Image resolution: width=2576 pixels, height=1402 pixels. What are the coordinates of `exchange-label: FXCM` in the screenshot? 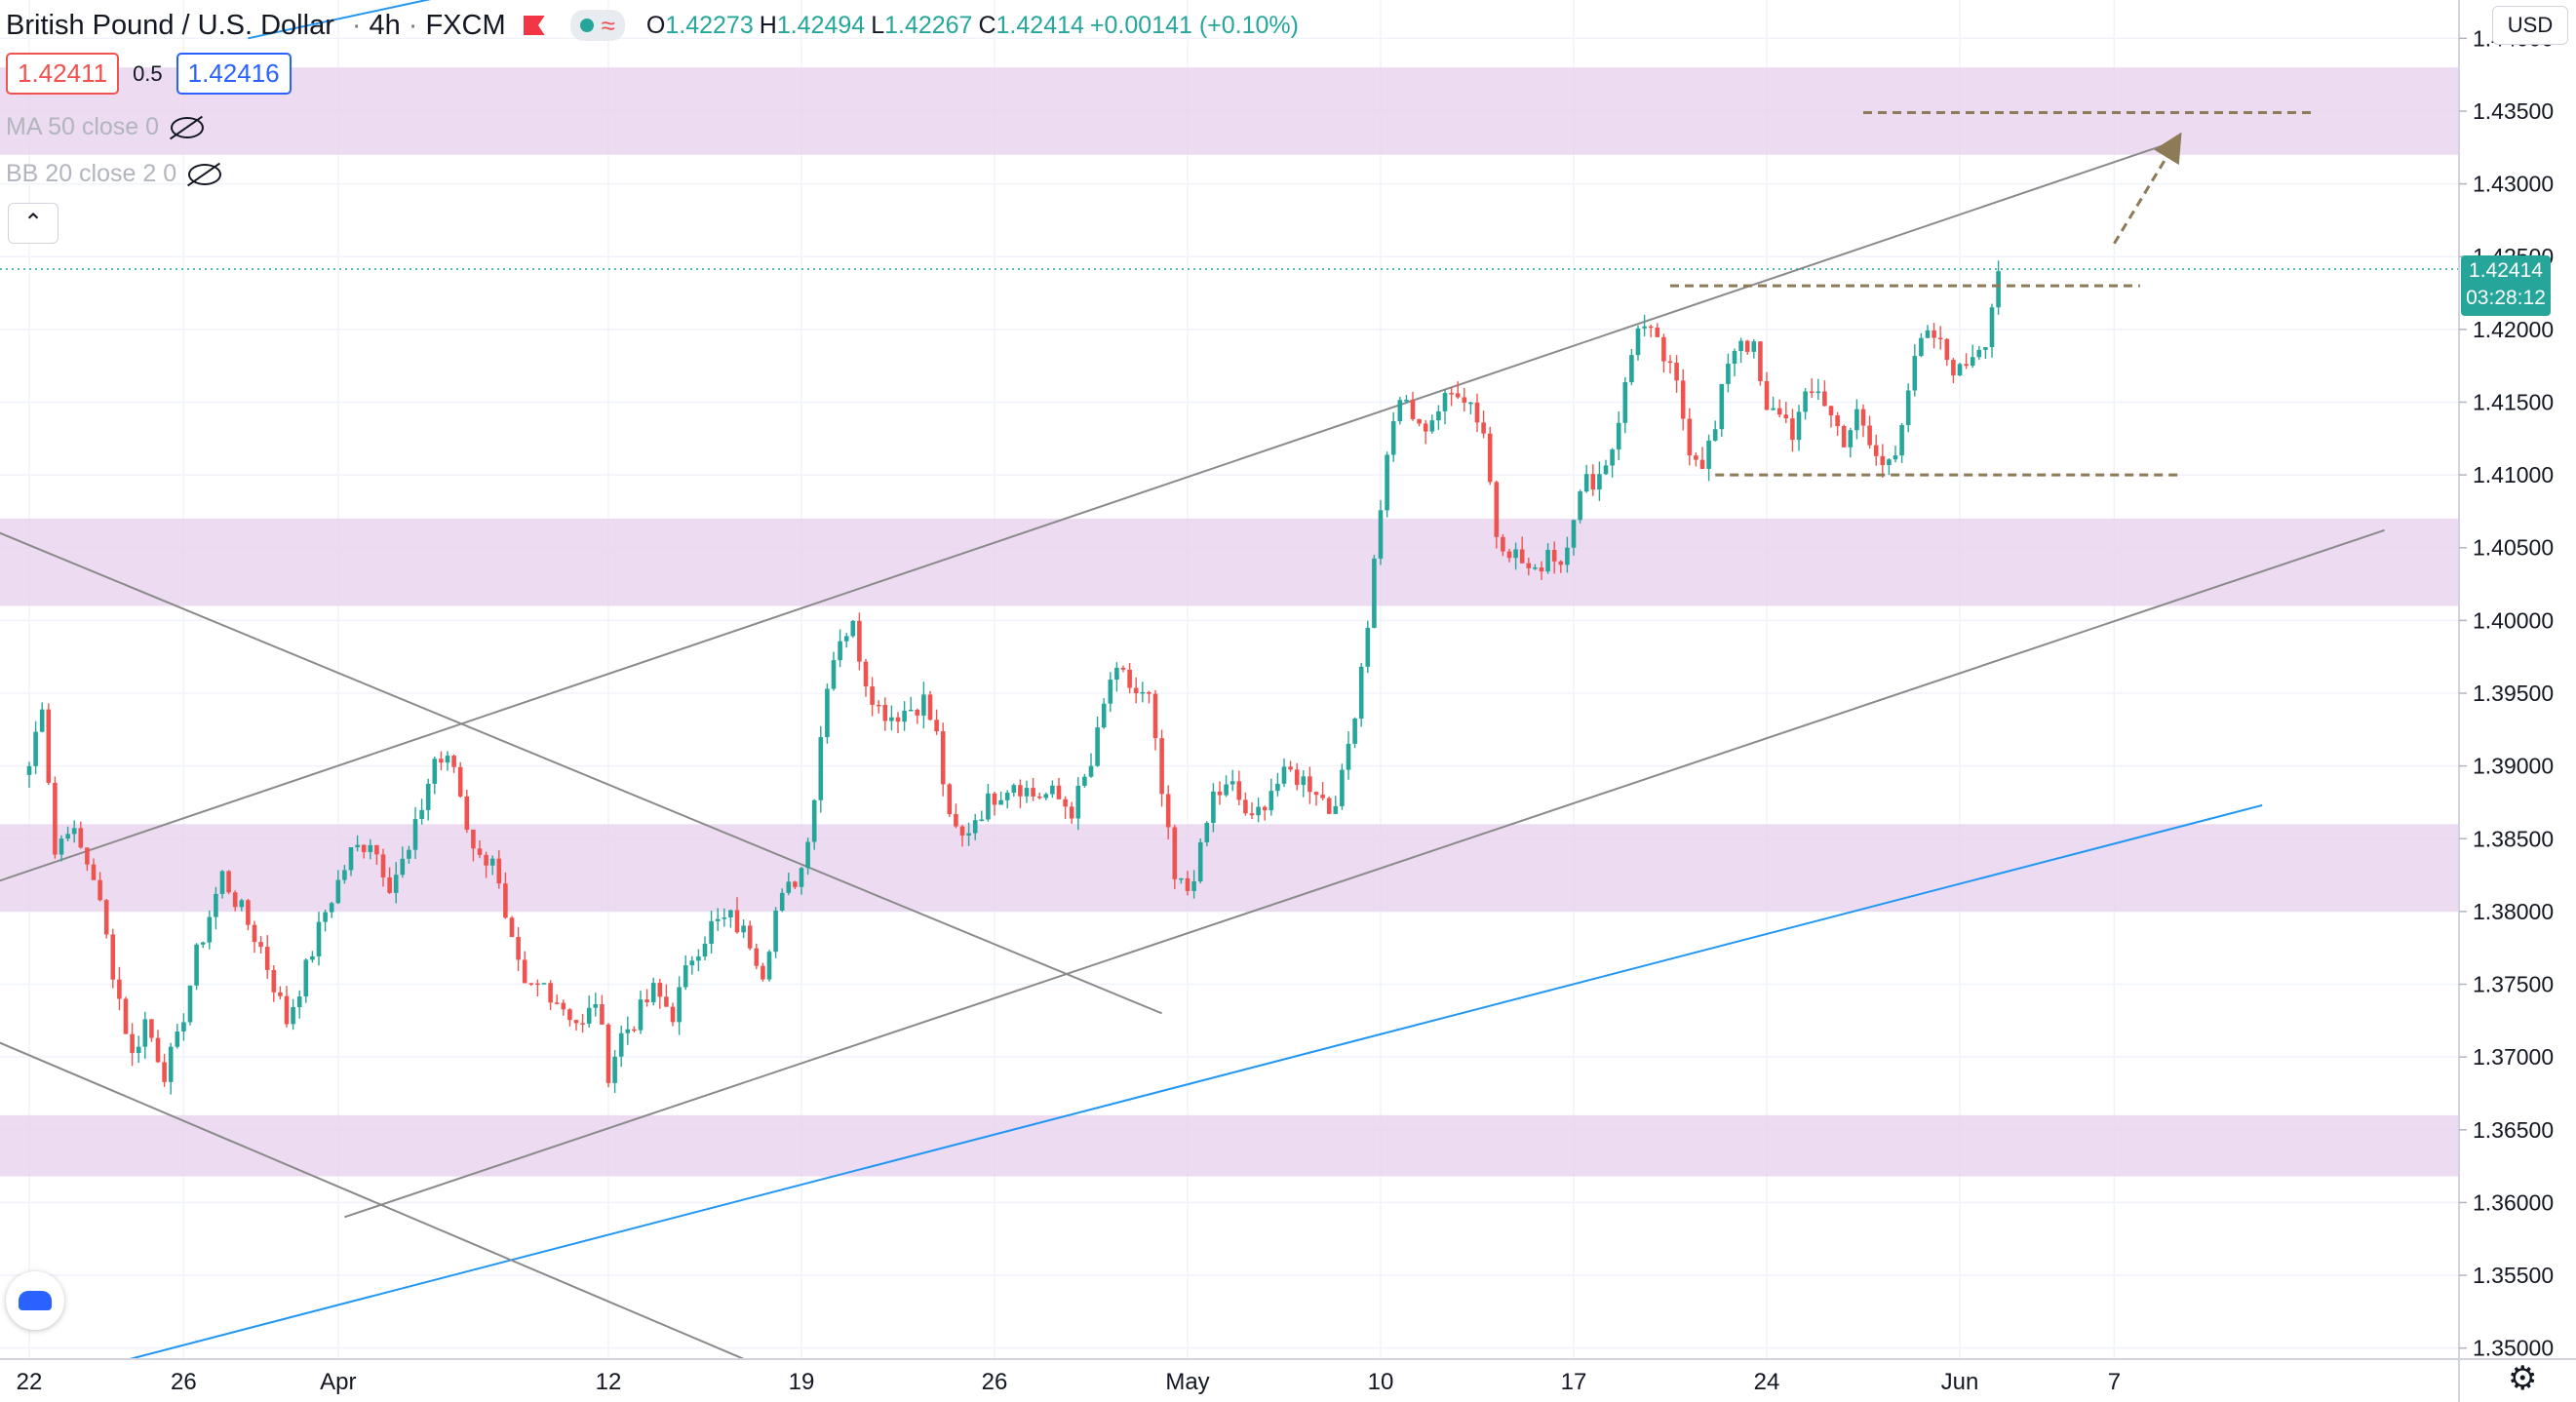 It's located at (465, 25).